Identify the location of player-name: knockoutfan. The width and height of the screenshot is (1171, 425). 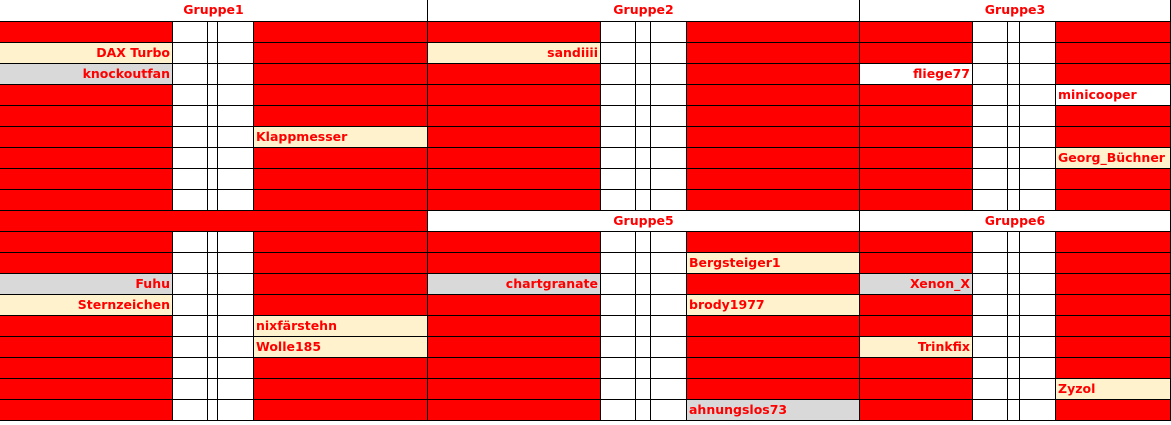
(86, 74).